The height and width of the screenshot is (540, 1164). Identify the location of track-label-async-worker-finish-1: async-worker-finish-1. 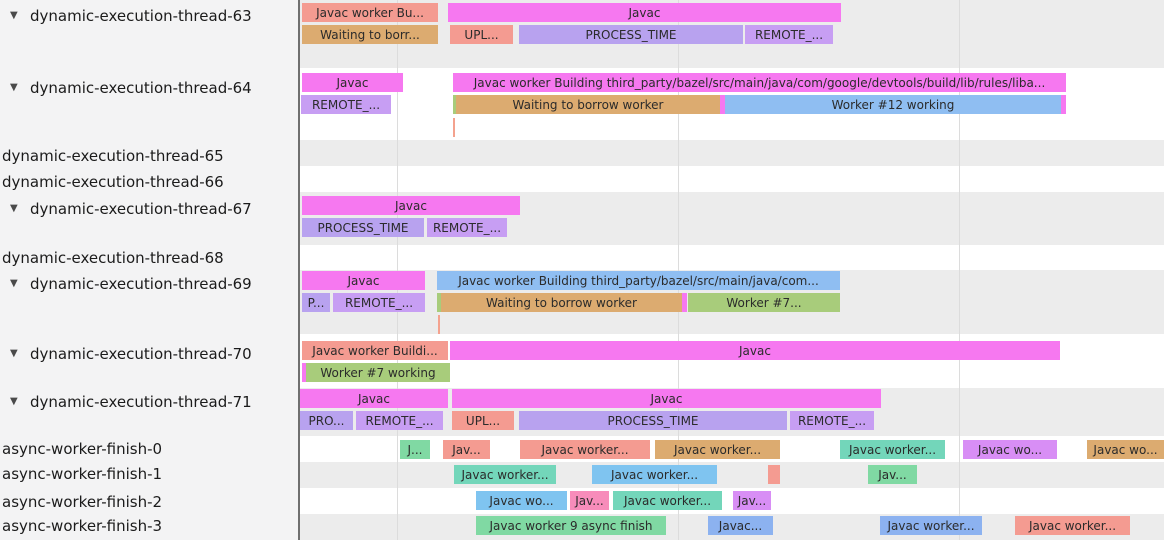
(148, 474).